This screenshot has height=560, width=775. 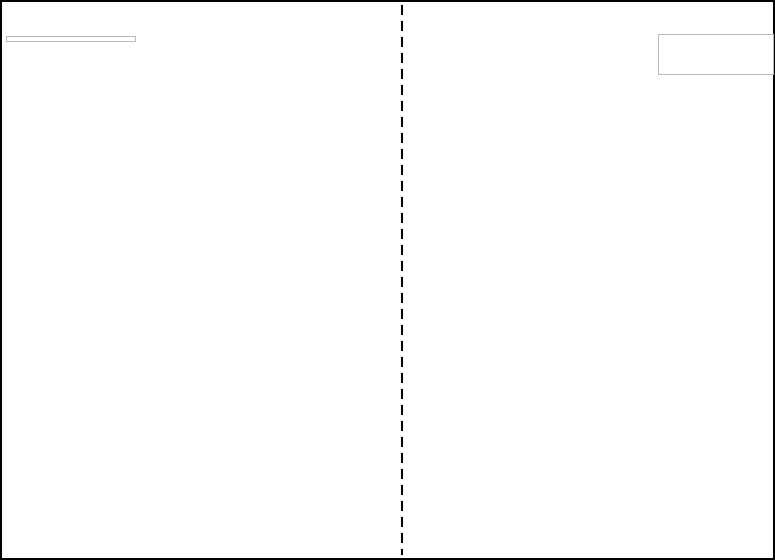 What do you see at coordinates (600, 157) in the screenshot?
I see `spe-contribution-chart` at bounding box center [600, 157].